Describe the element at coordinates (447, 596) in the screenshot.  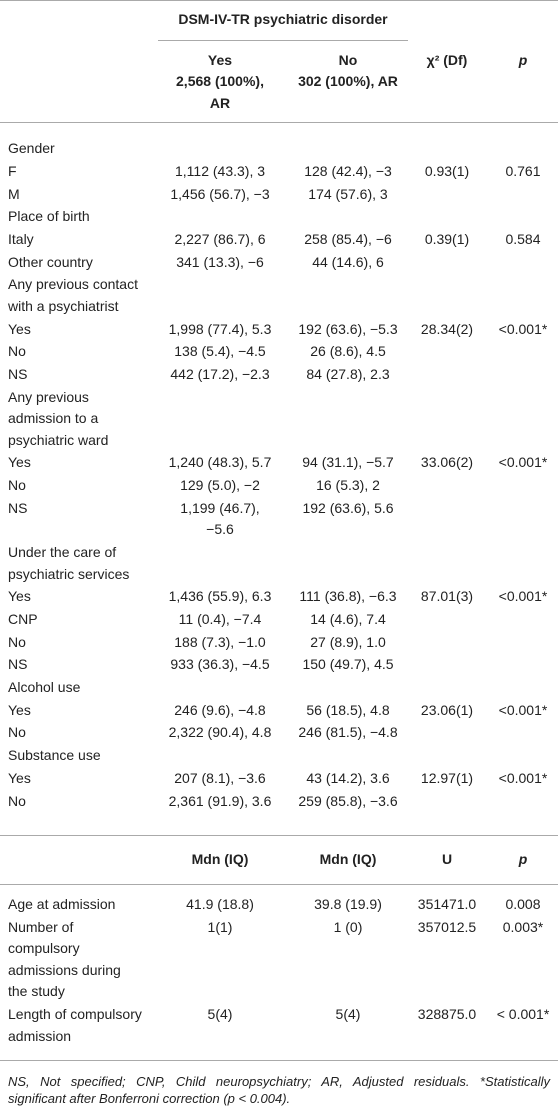
I see `cell-text: 87.01(3)` at that location.